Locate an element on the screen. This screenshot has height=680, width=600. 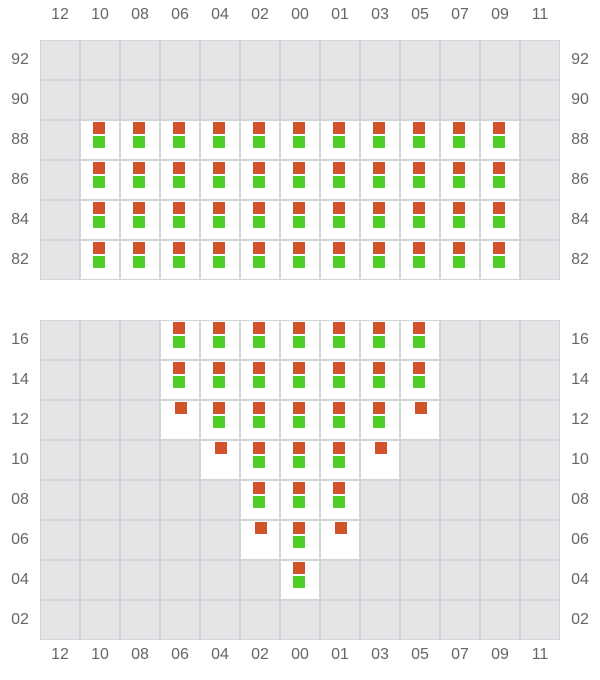
row-label-right: 86 is located at coordinates (580, 179).